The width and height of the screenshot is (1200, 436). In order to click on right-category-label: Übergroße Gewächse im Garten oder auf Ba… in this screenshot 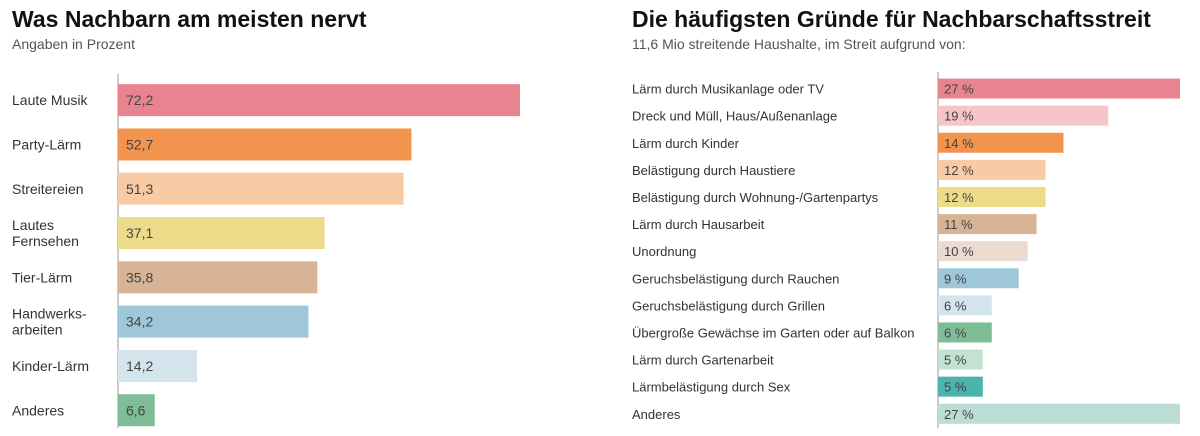, I will do `click(773, 332)`.